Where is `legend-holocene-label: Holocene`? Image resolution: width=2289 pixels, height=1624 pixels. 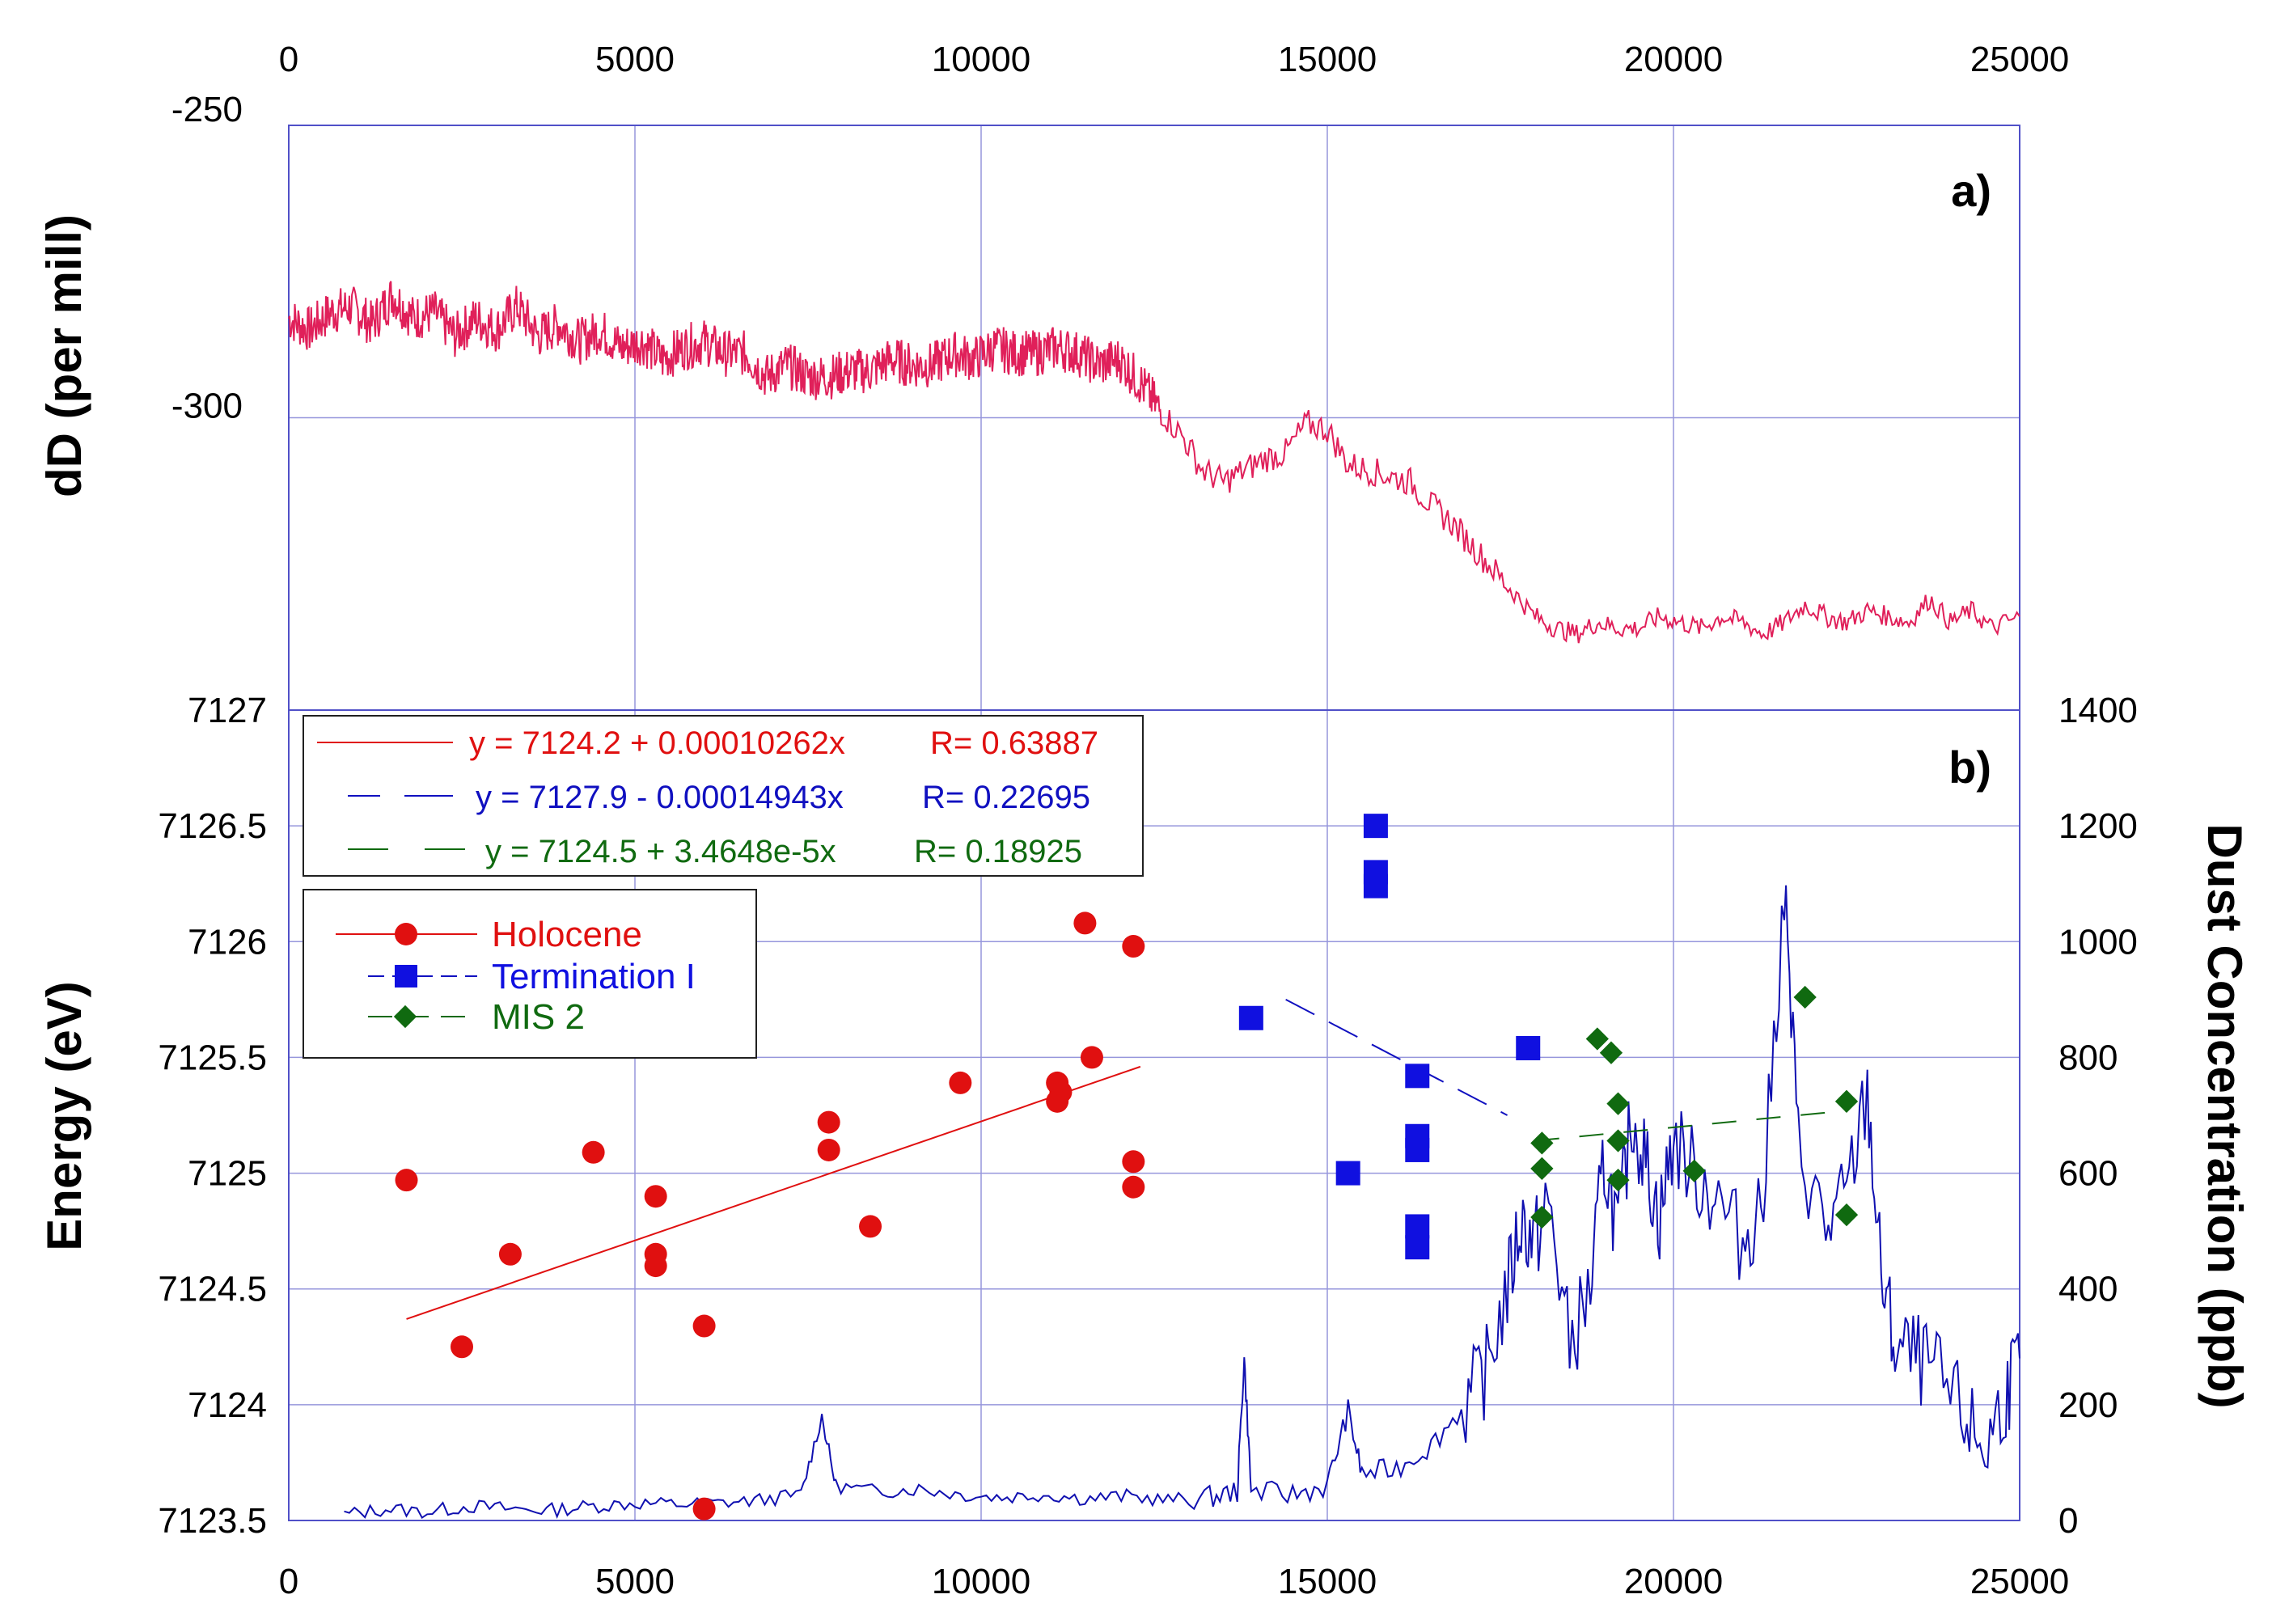
legend-holocene-label: Holocene is located at coordinates (567, 934).